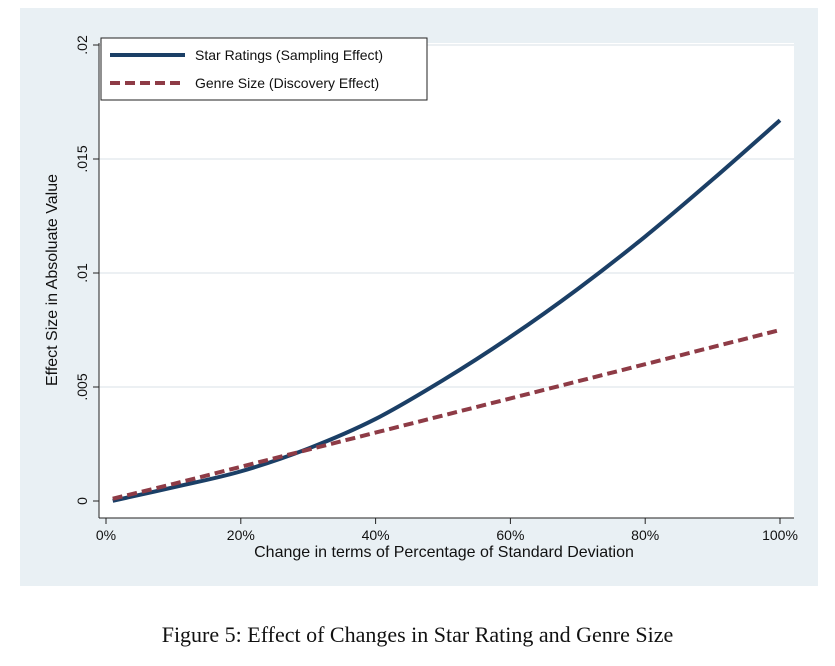 The height and width of the screenshot is (666, 835). Describe the element at coordinates (106, 535) in the screenshot. I see `x-tick-label: 0%` at that location.